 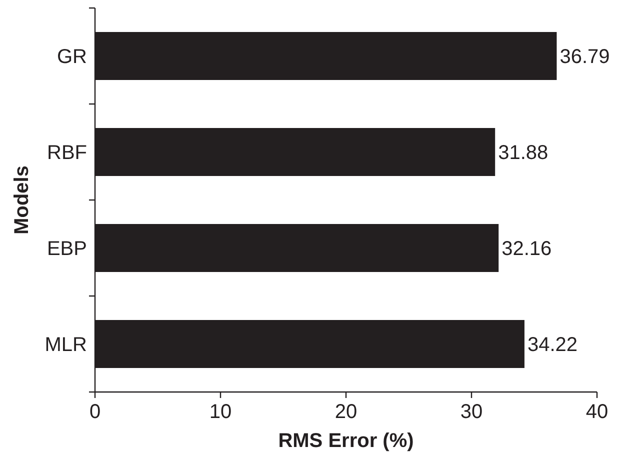 I want to click on x-axis-title: RMS Error (%), so click(x=346, y=441).